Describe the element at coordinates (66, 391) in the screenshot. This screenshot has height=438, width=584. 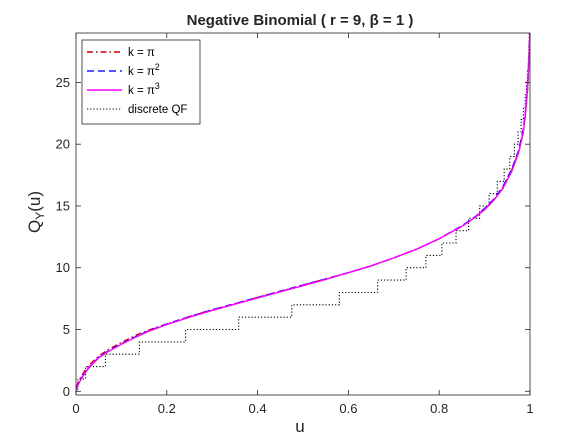
I see `y-tick-label: 0` at that location.